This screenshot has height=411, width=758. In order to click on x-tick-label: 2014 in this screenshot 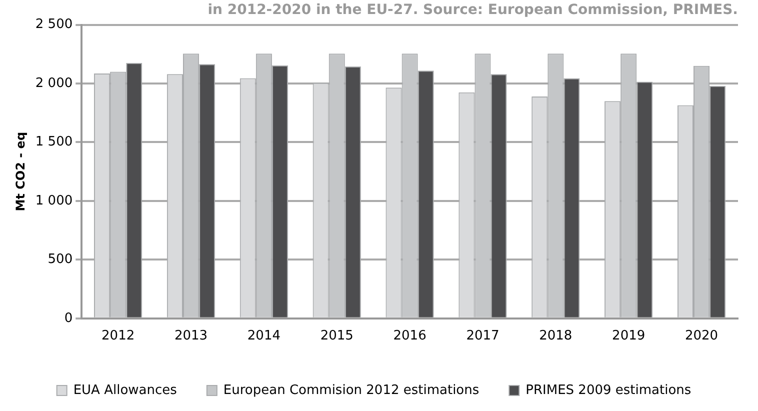, I will do `click(263, 336)`.